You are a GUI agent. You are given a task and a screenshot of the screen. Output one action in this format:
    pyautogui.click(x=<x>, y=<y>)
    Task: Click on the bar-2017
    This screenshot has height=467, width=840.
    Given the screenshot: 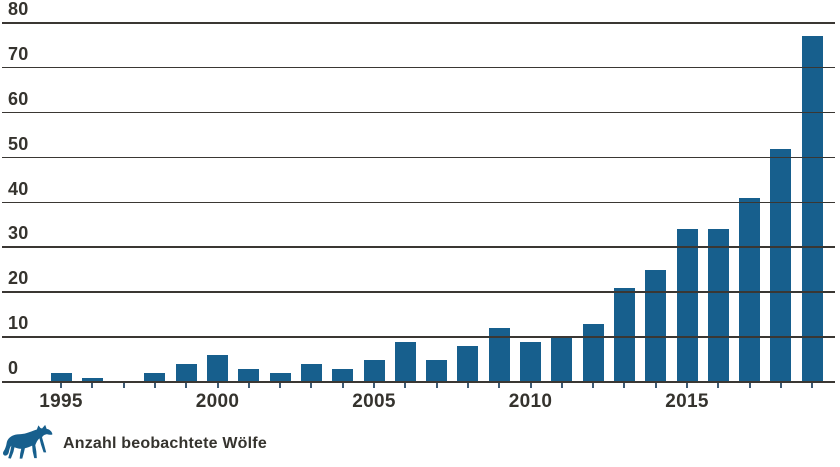 What is the action you would take?
    pyautogui.click(x=750, y=290)
    